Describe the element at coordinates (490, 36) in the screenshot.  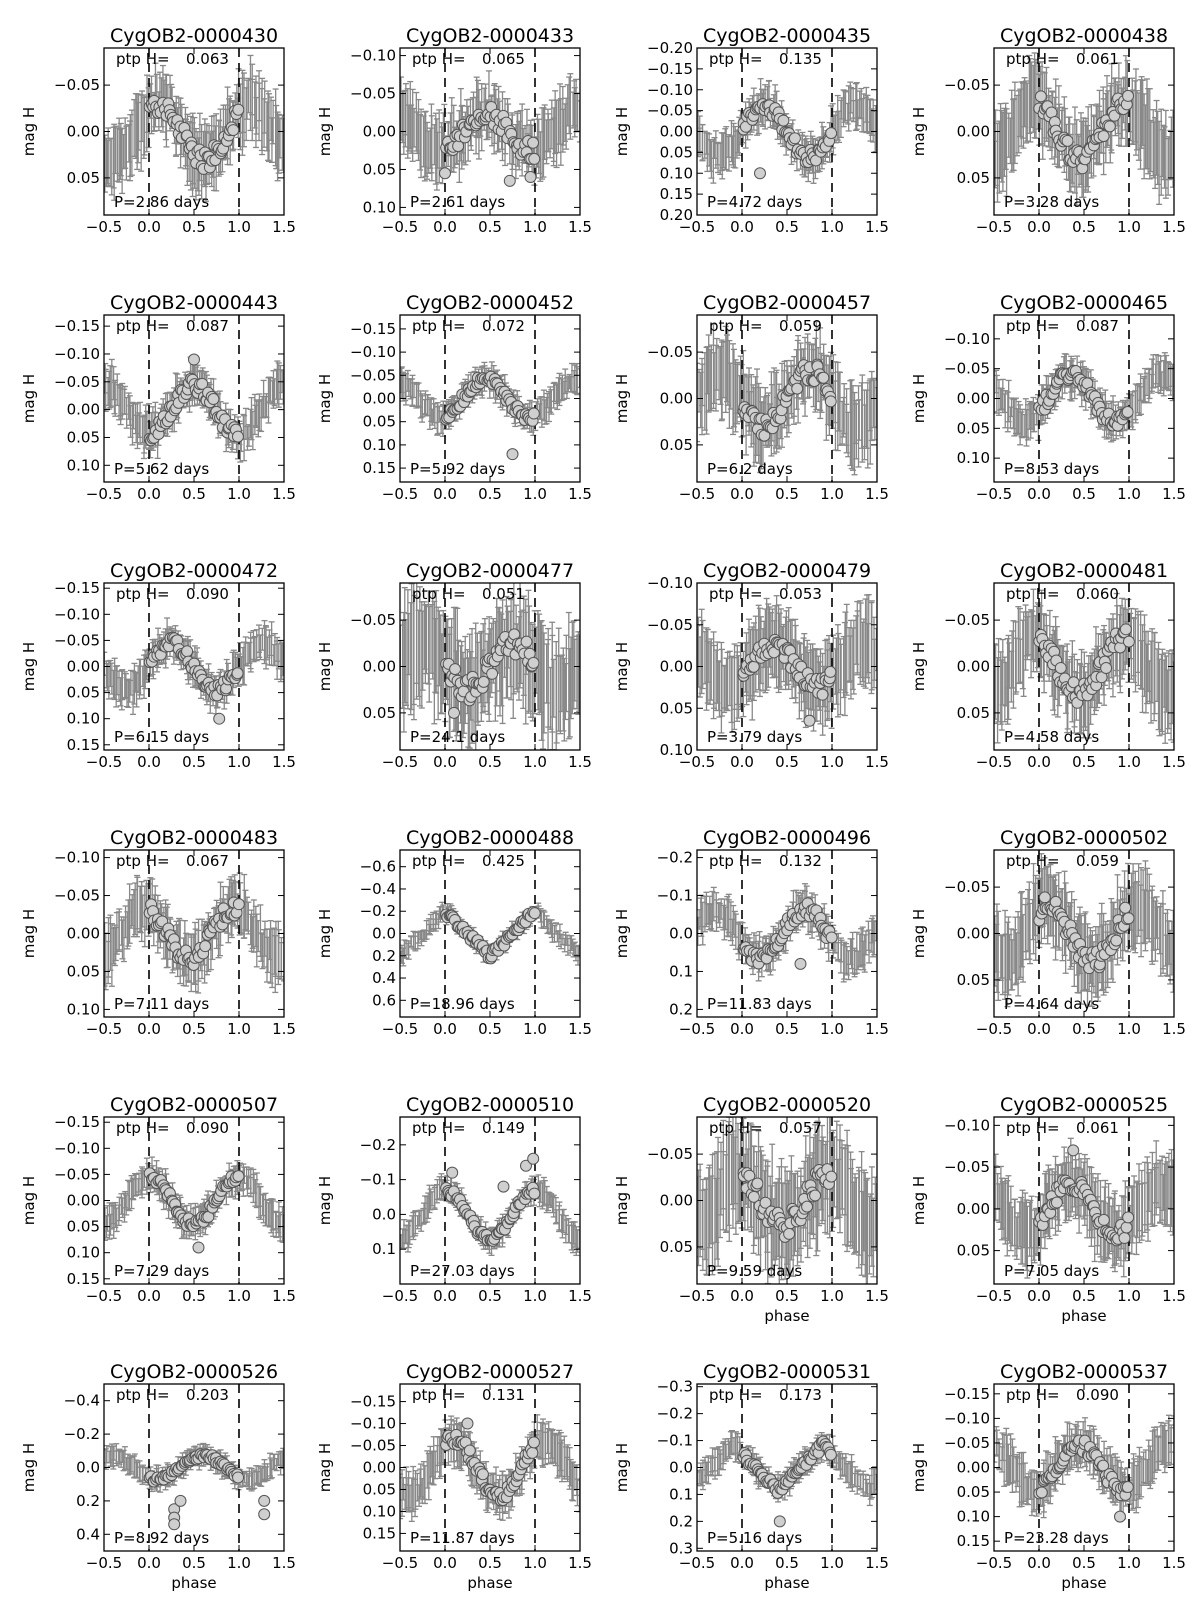
I see `panel-title: CygOB2-0000433` at that location.